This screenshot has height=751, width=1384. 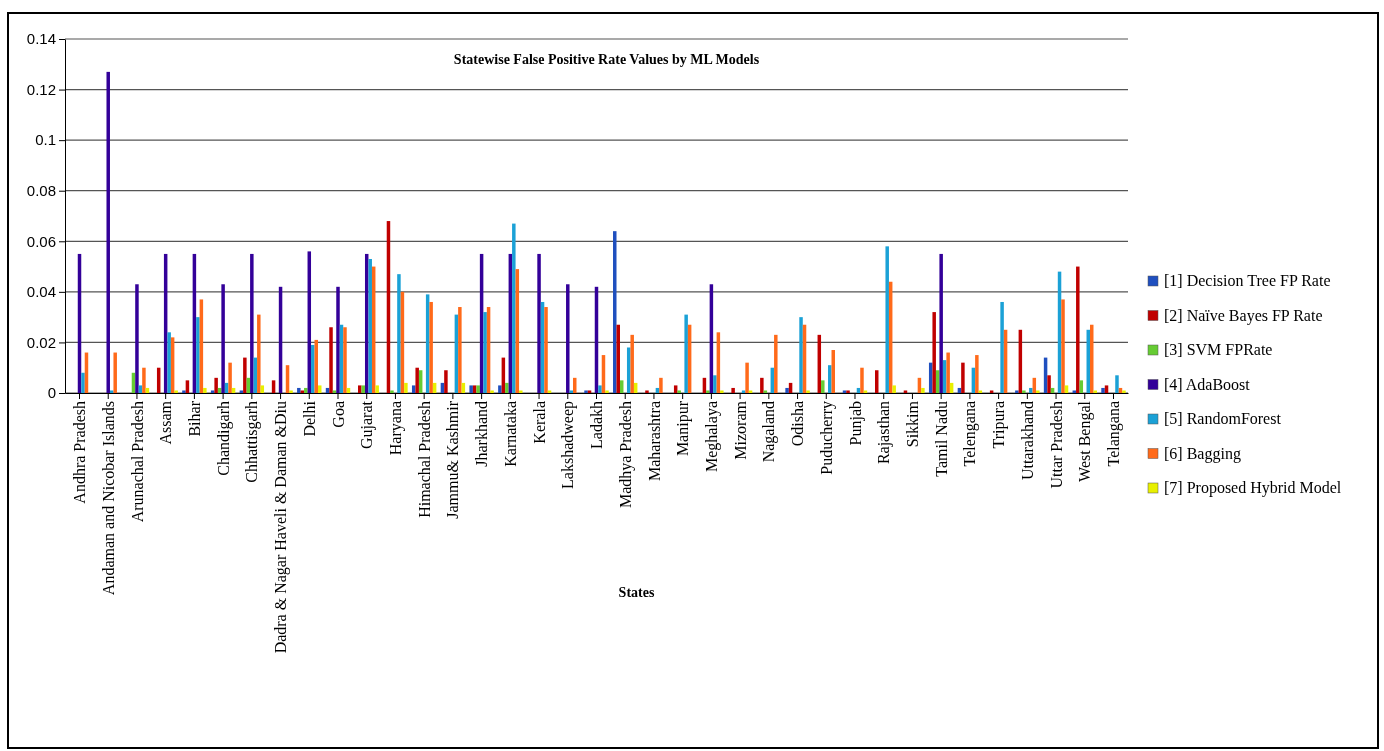 I want to click on x-tick-label: Puducherry, so click(x=826, y=438).